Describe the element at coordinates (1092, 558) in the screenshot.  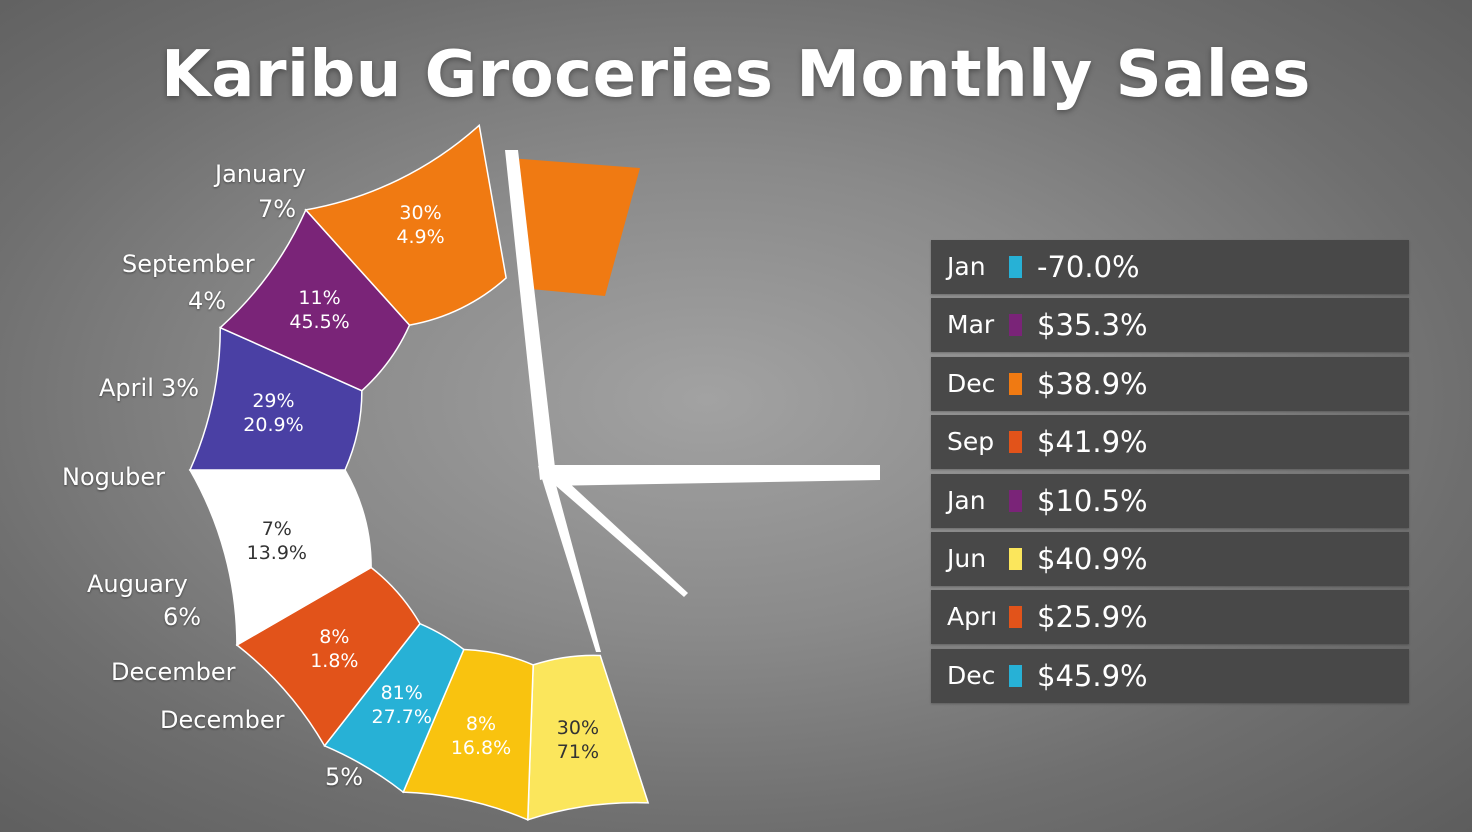
I see `row-value: $40.9%` at that location.